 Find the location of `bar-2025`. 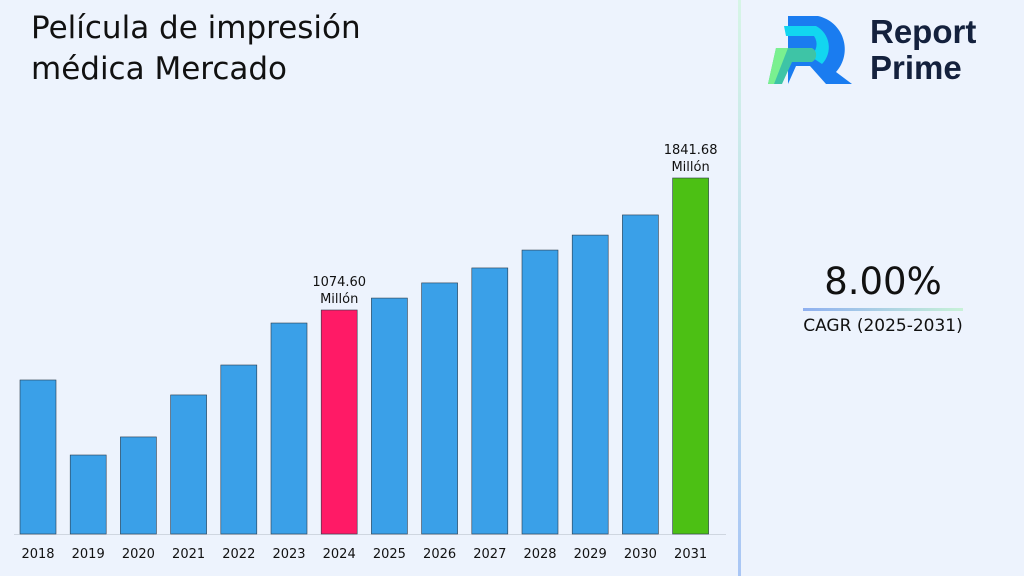

bar-2025 is located at coordinates (389, 416).